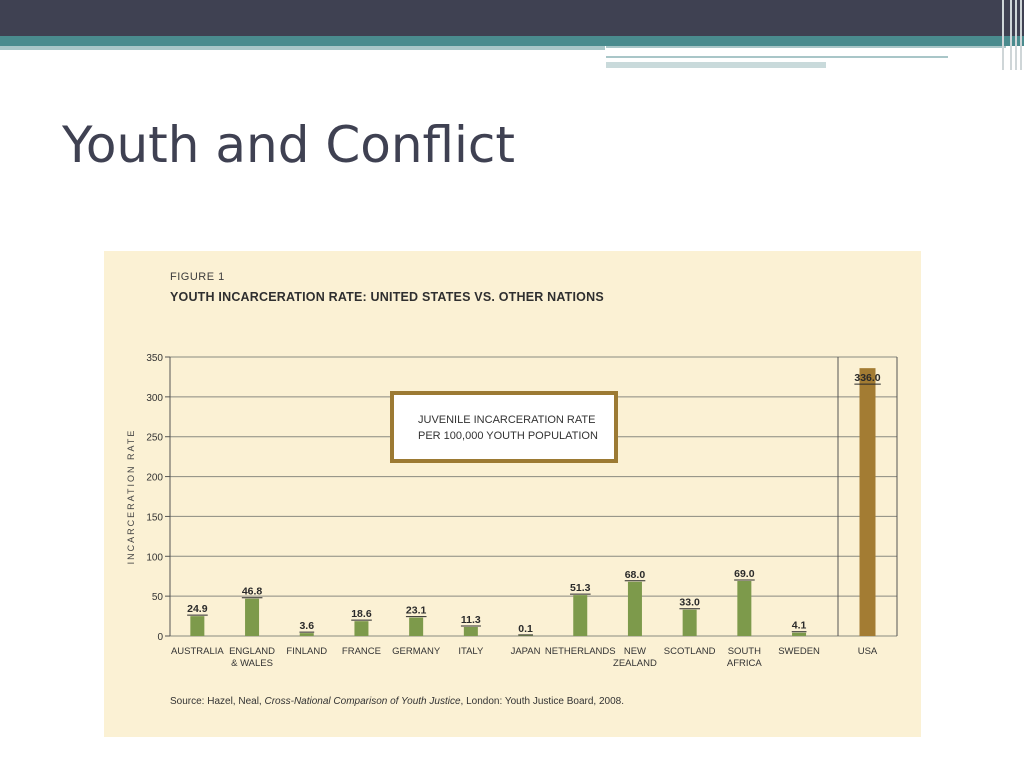 The image size is (1024, 768). Describe the element at coordinates (506, 420) in the screenshot. I see `legend-text: JUVENILE INCARCERATION RATE` at that location.